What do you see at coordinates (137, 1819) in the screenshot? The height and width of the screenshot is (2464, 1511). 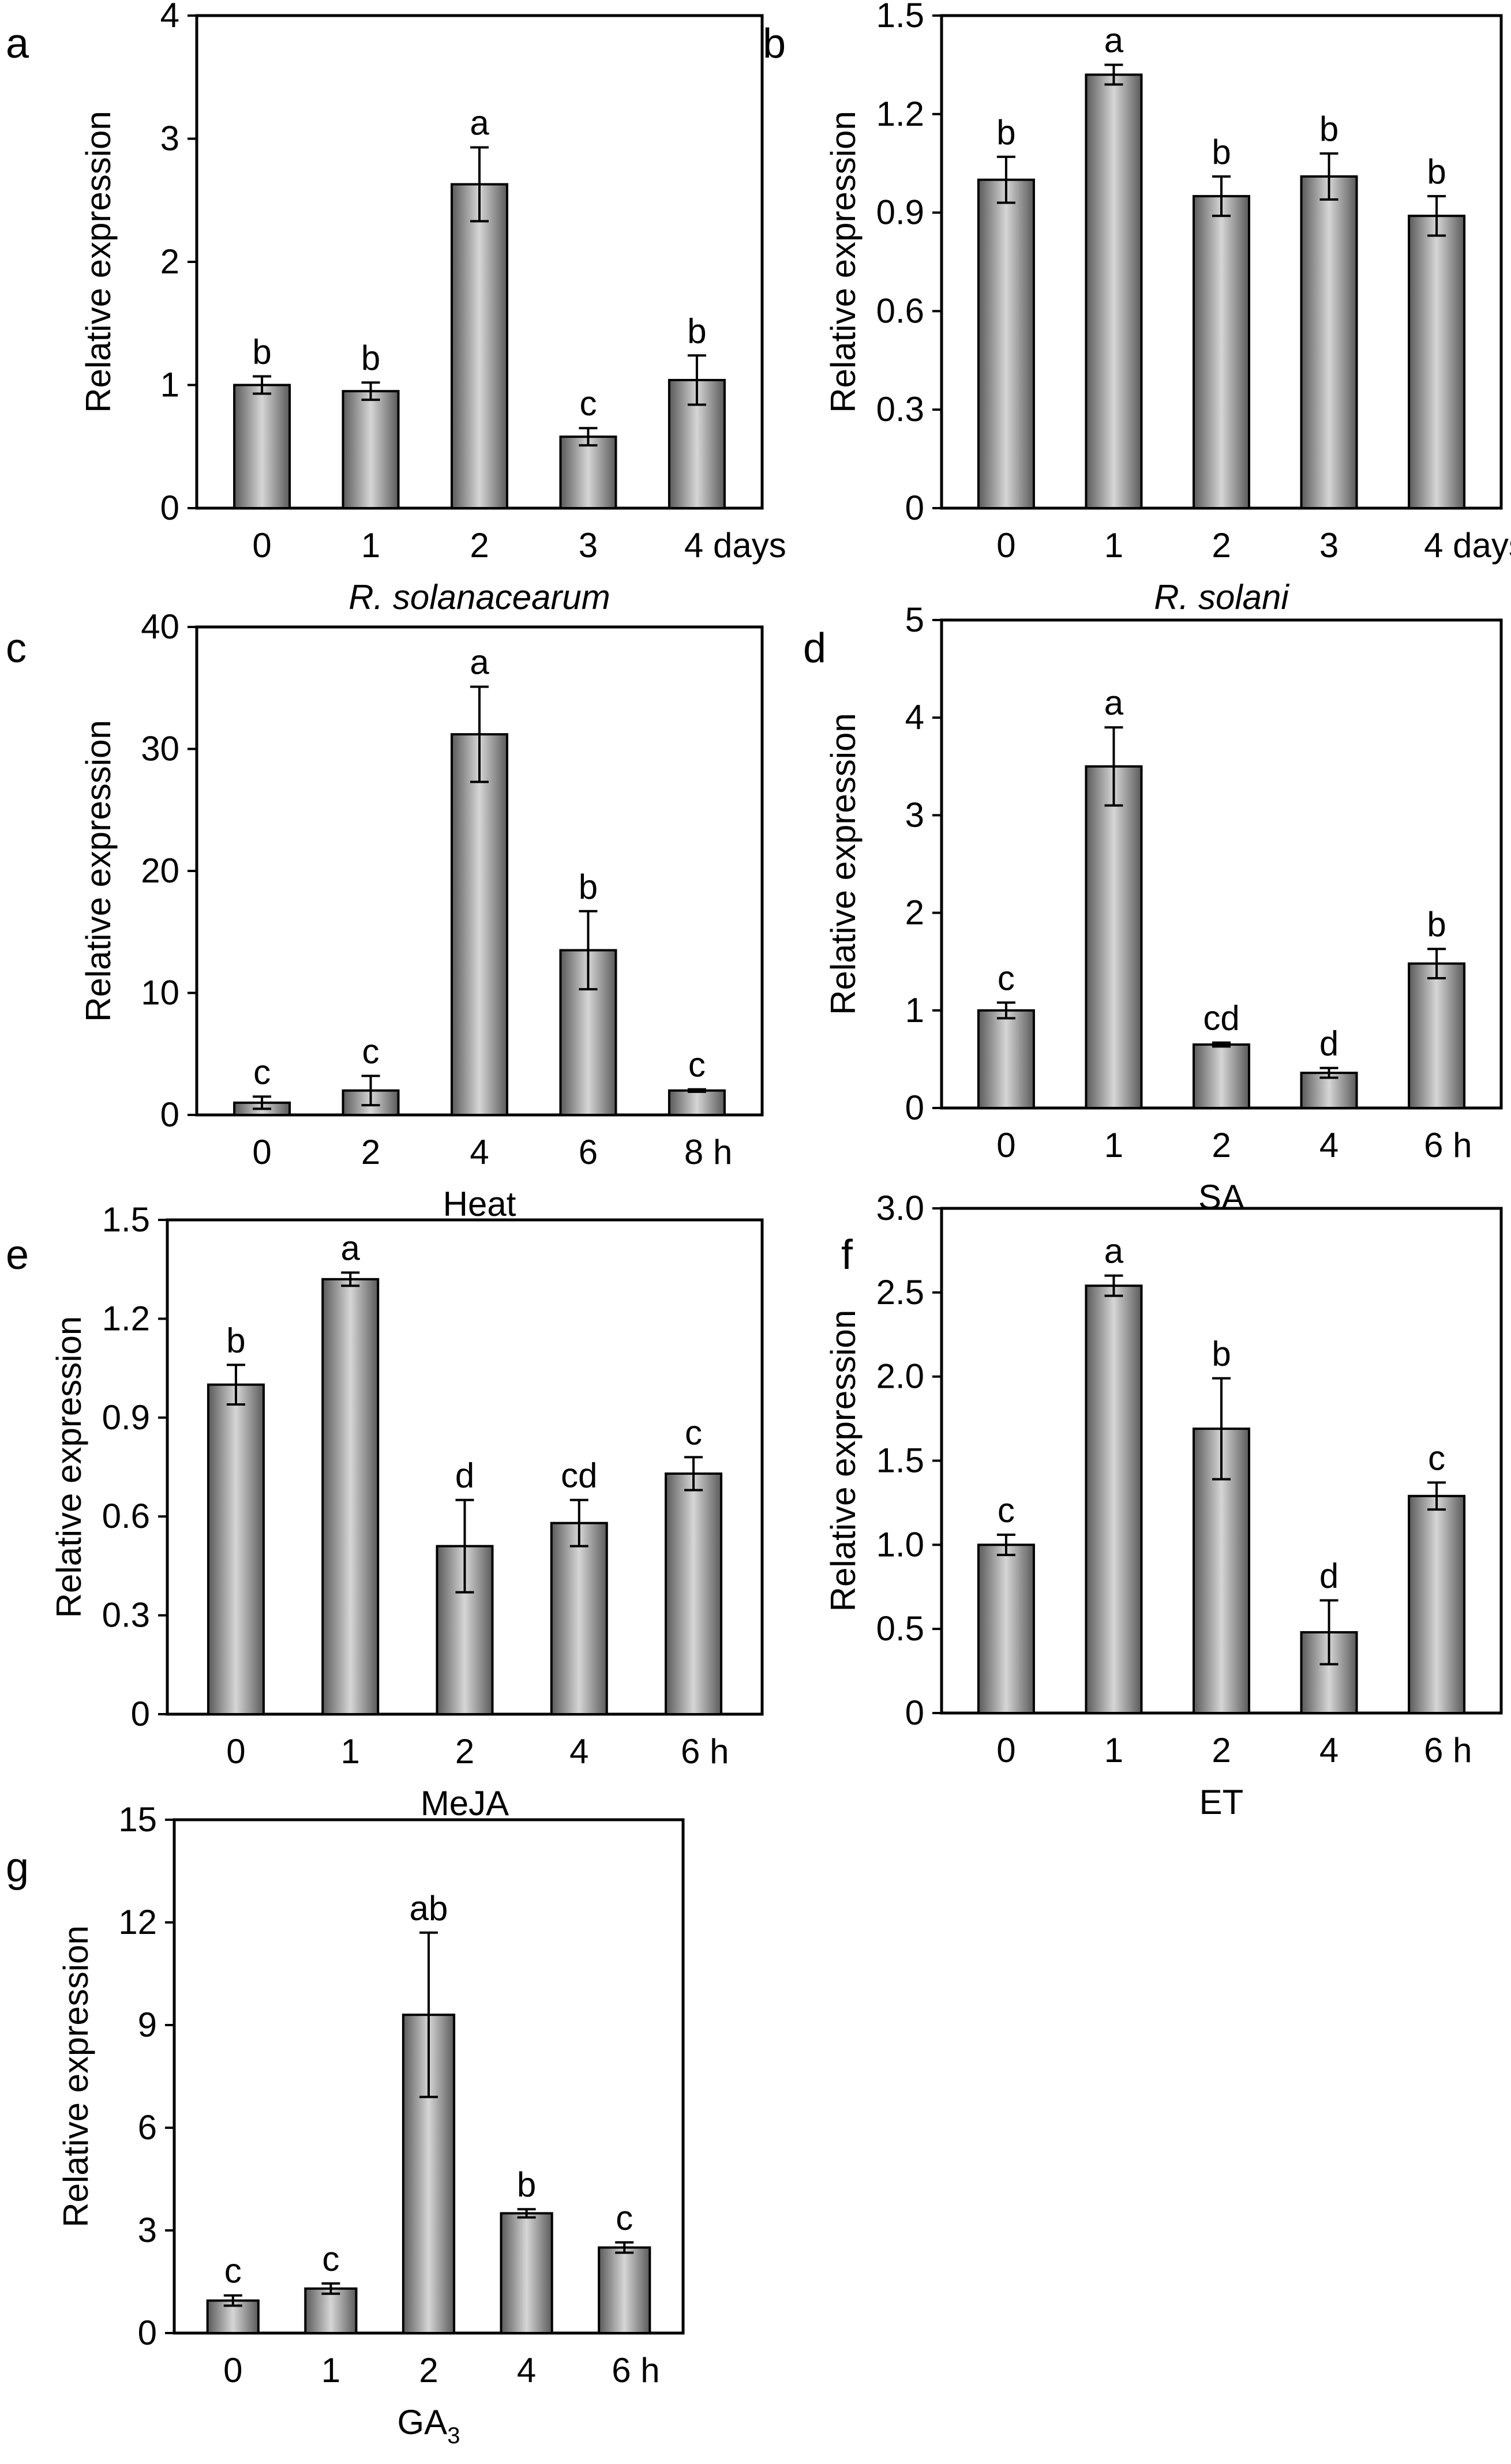 I see `y-tick-label: 15` at bounding box center [137, 1819].